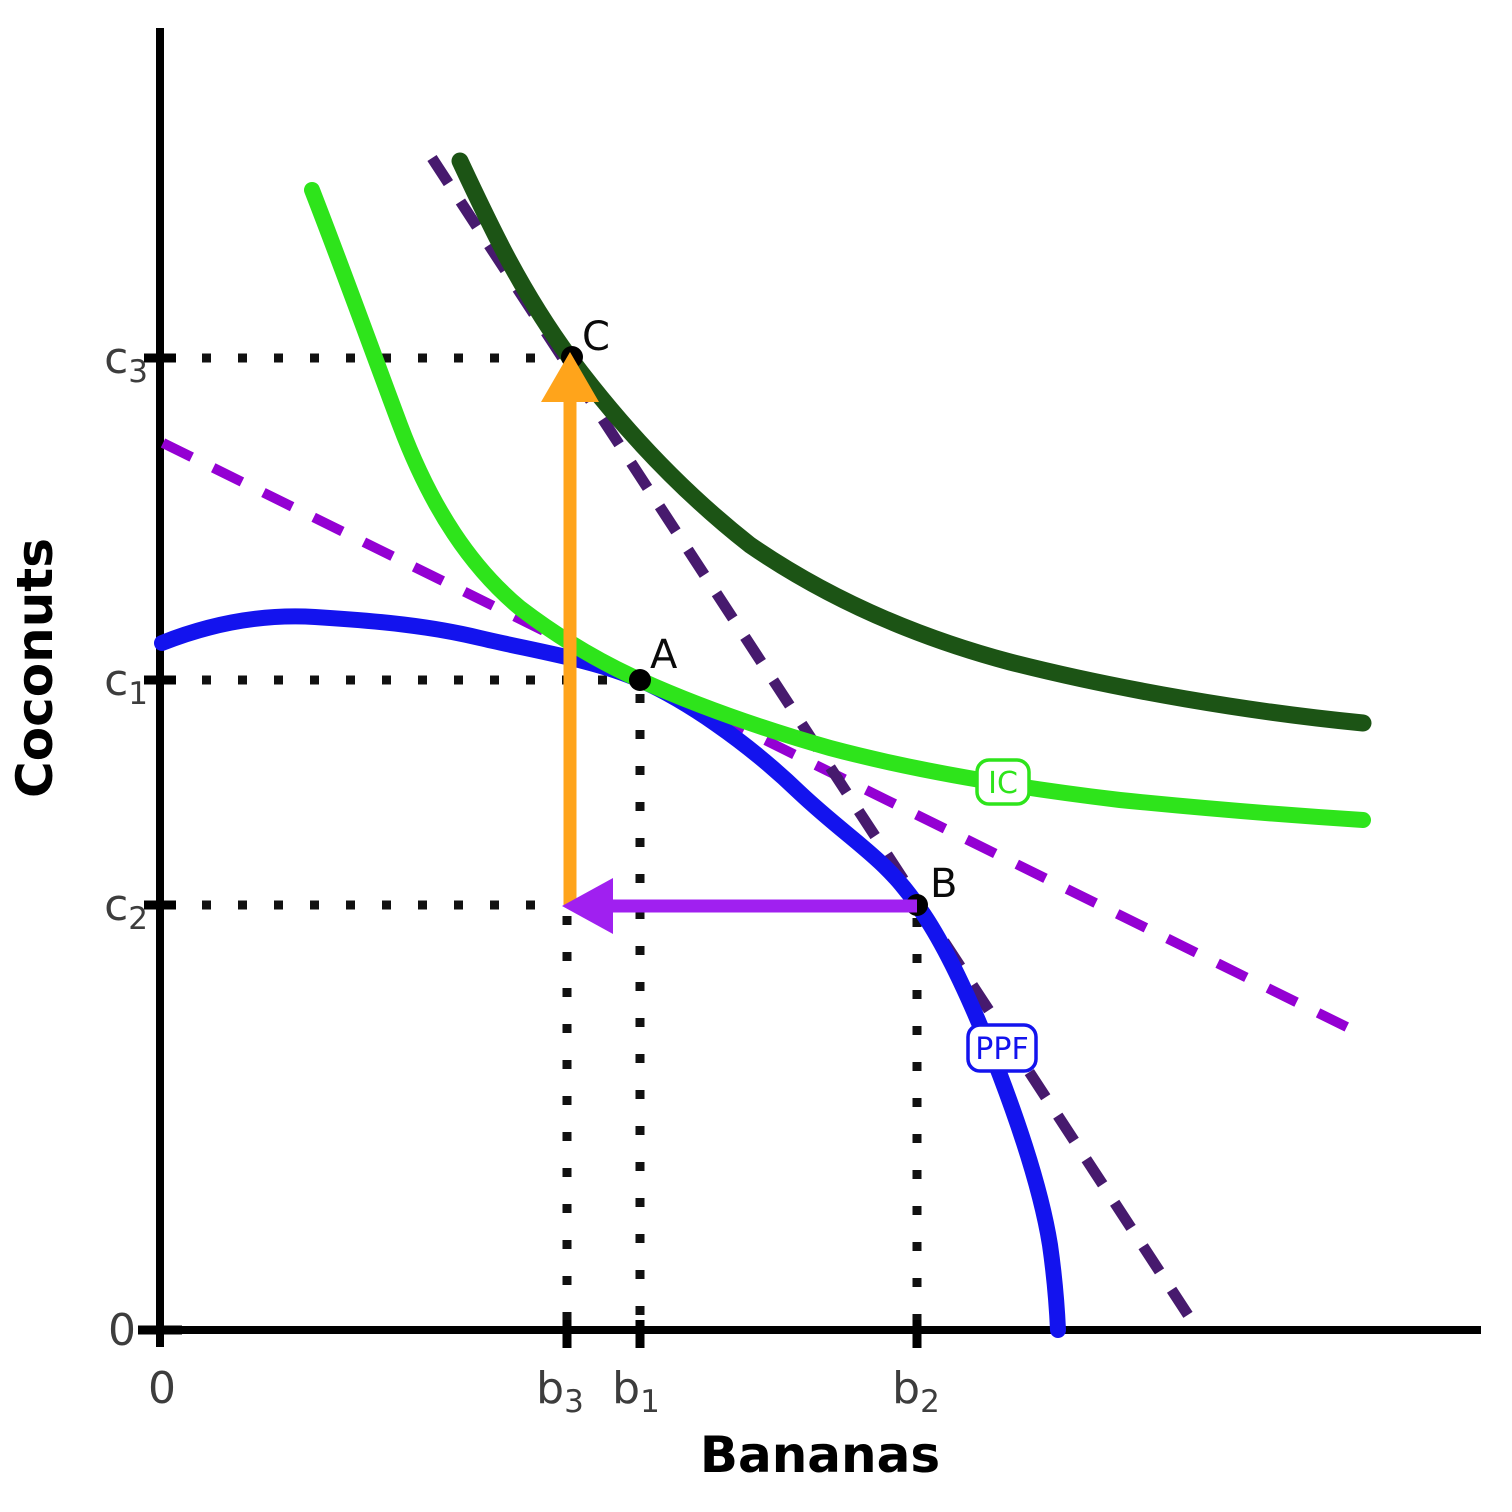  Describe the element at coordinates (763, 906) in the screenshot. I see `purple-arrow-shaft` at that location.